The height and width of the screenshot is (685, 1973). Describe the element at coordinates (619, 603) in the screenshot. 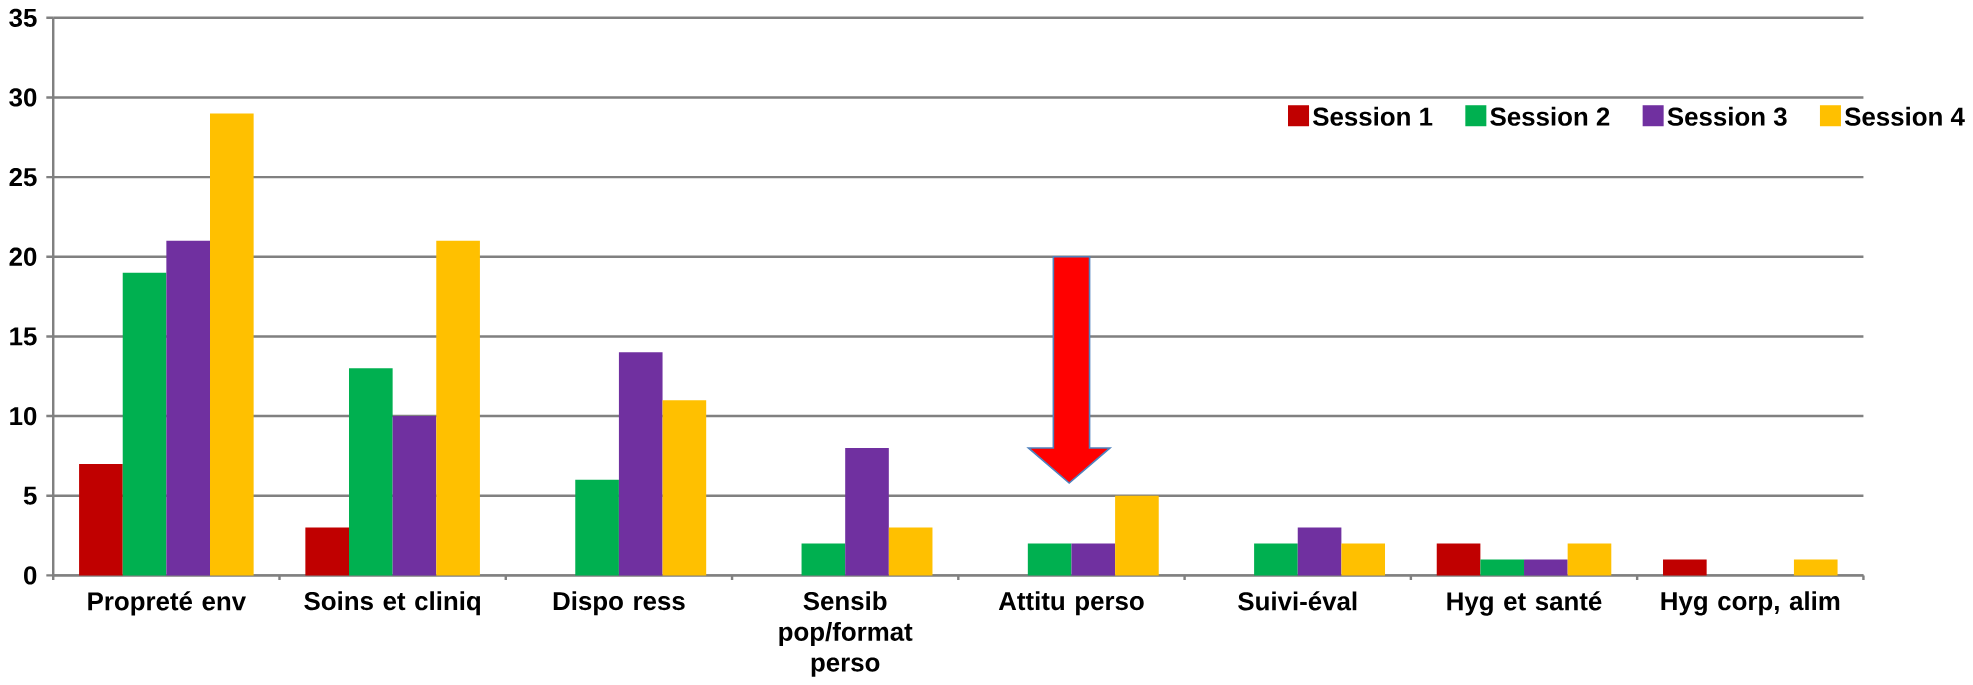

I see `x-tick-label: Dispo ress` at that location.